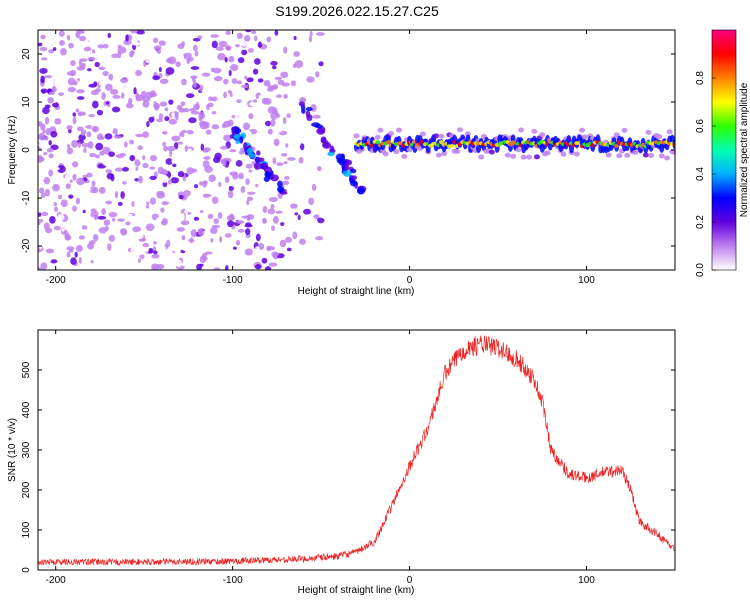  What do you see at coordinates (12, 150) in the screenshot?
I see `spectrogram-y-label: Frequency (Hz)` at bounding box center [12, 150].